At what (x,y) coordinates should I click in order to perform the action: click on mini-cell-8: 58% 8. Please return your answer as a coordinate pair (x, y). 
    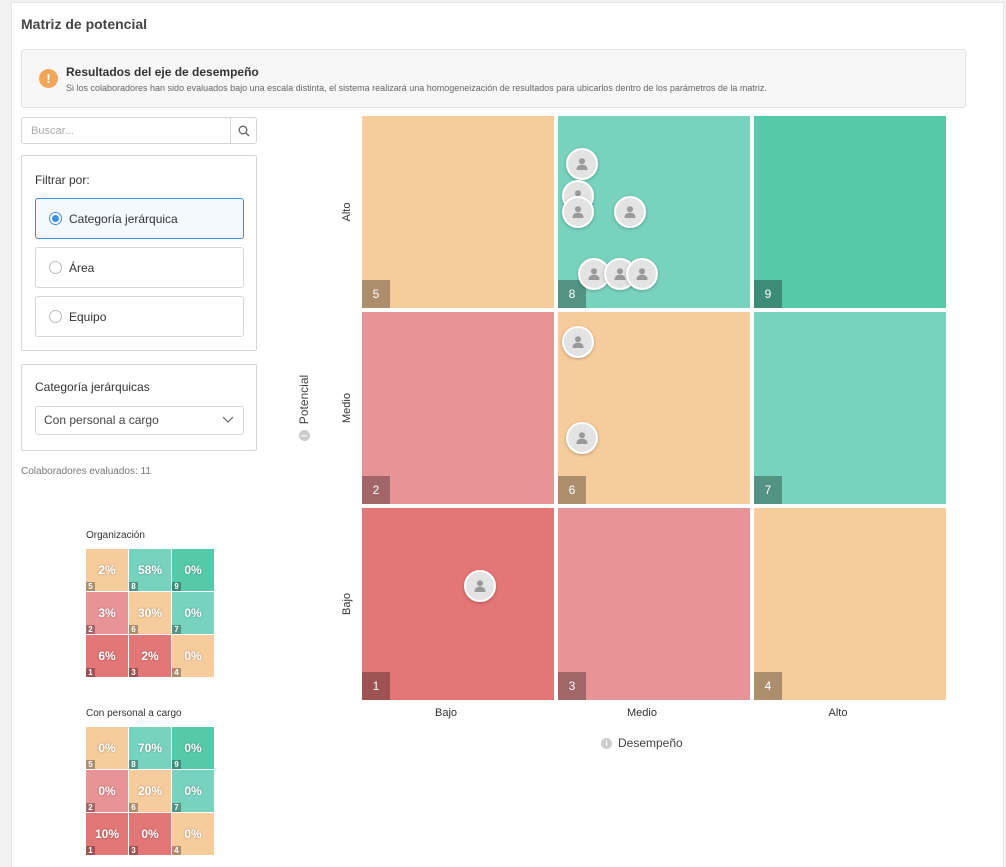
    Looking at the image, I should click on (150, 570).